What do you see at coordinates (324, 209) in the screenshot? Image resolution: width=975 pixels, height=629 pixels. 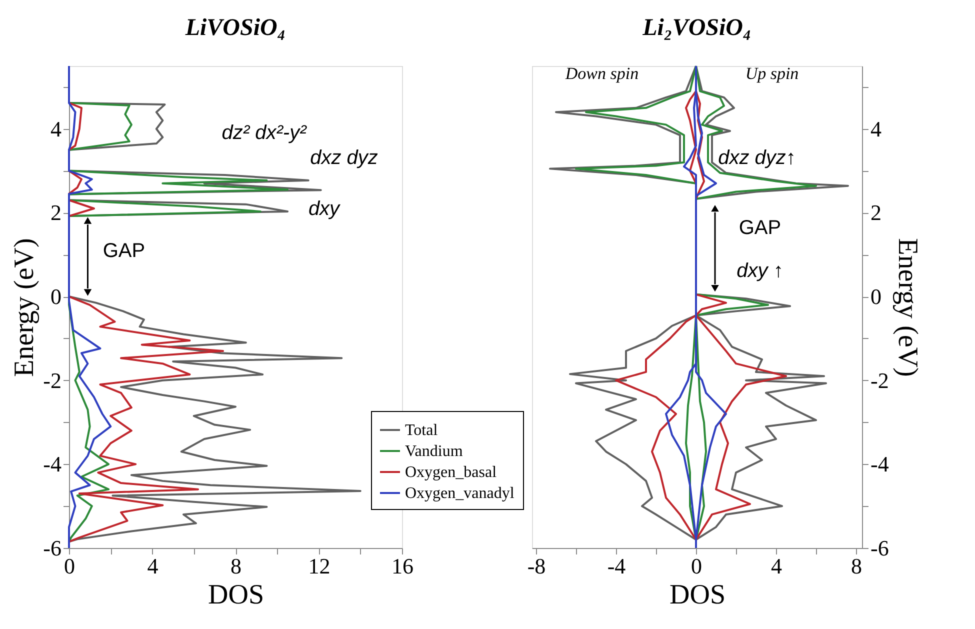 I see `annotation: dxy` at bounding box center [324, 209].